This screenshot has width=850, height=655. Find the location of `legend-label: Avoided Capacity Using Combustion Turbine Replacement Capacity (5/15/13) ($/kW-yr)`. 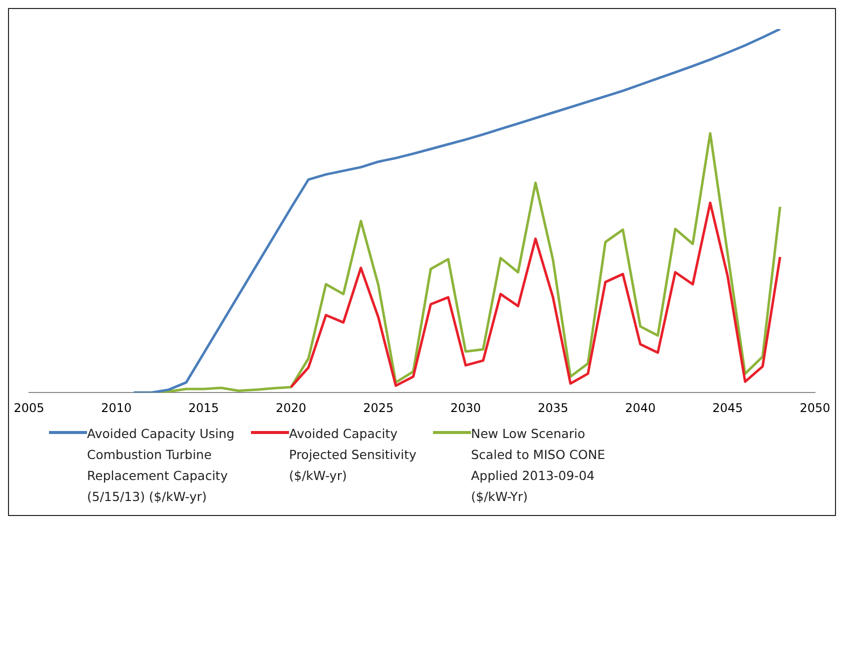

legend-label: Avoided Capacity Using Combustion Turbine Replacement Capacity (5/15/13) ($/kW-yr) is located at coordinates (161, 465).